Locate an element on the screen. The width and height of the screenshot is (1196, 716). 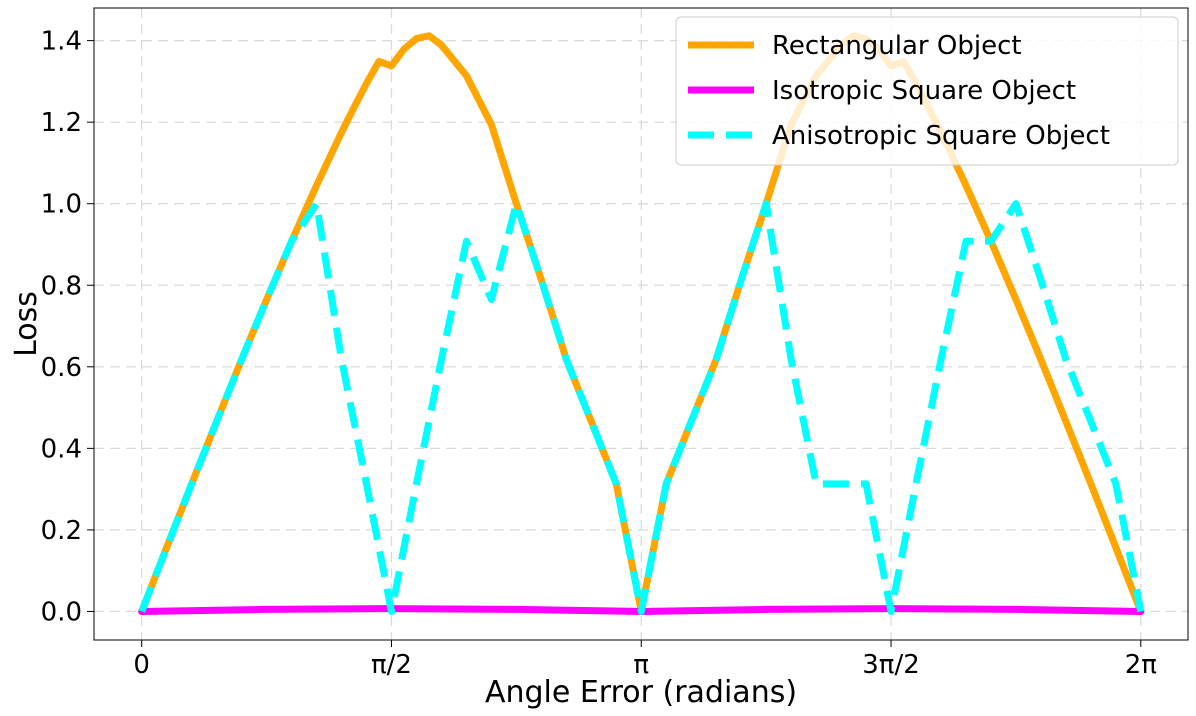
x-axis-label: Angle Error (radians) is located at coordinates (641, 692).